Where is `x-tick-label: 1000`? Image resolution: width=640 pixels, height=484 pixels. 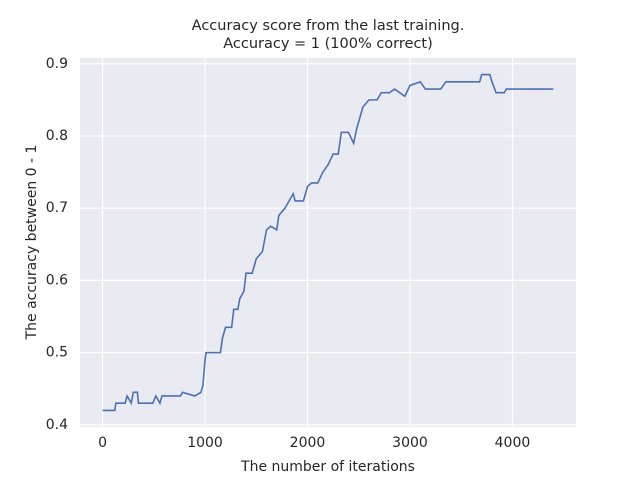
x-tick-label: 1000 is located at coordinates (205, 443).